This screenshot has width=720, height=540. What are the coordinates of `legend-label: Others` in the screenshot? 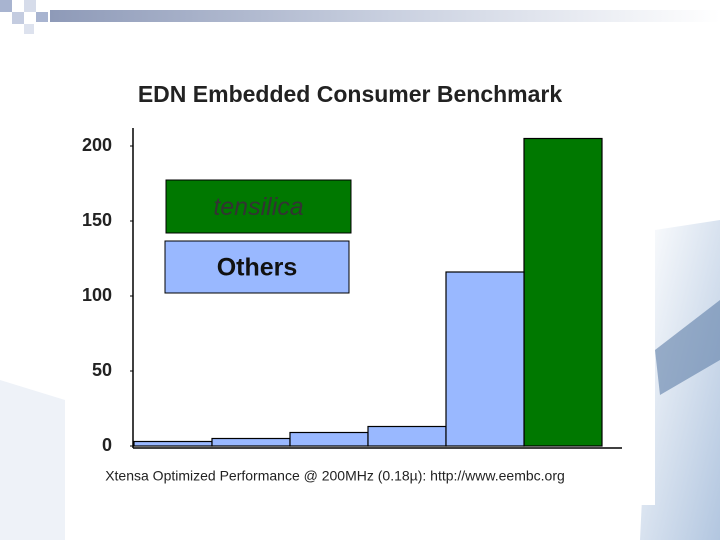 It's located at (257, 268).